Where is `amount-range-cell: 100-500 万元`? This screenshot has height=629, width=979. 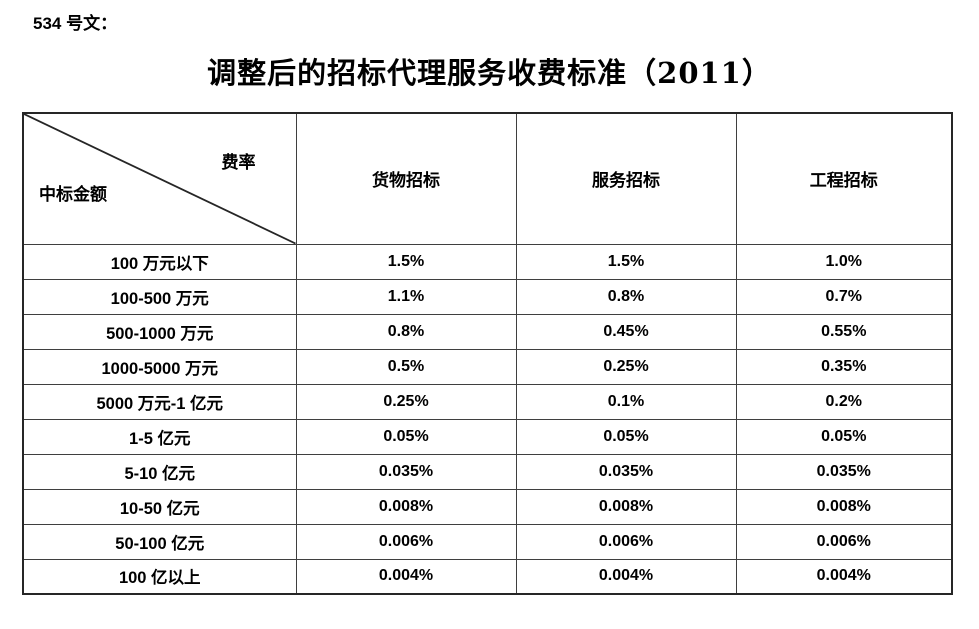 amount-range-cell: 100-500 万元 is located at coordinates (159, 296).